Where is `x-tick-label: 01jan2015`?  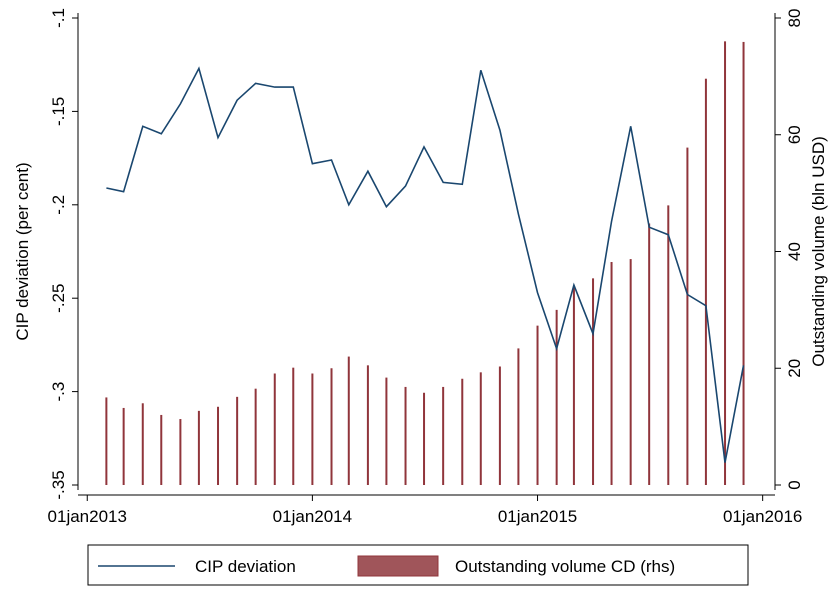
x-tick-label: 01jan2015 is located at coordinates (537, 516).